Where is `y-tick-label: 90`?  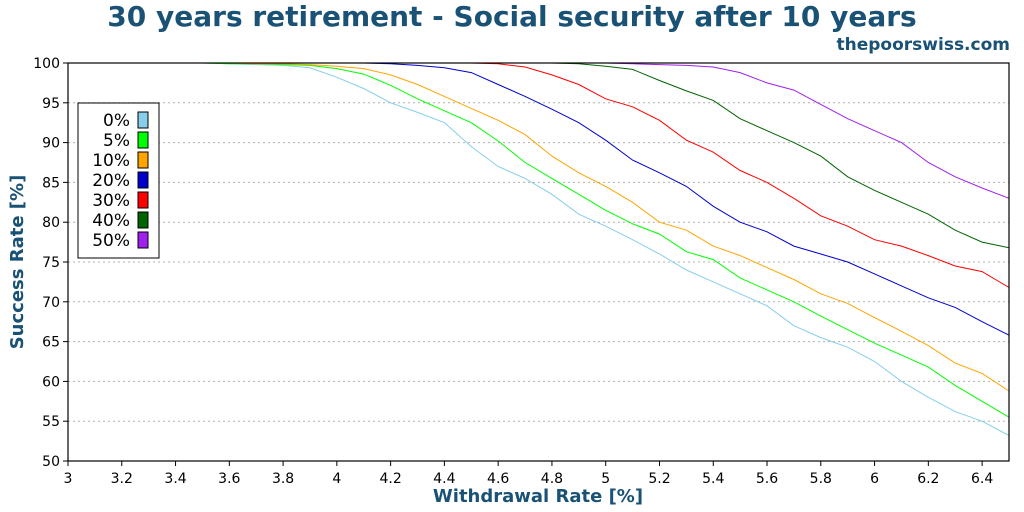
y-tick-label: 90 is located at coordinates (51, 144).